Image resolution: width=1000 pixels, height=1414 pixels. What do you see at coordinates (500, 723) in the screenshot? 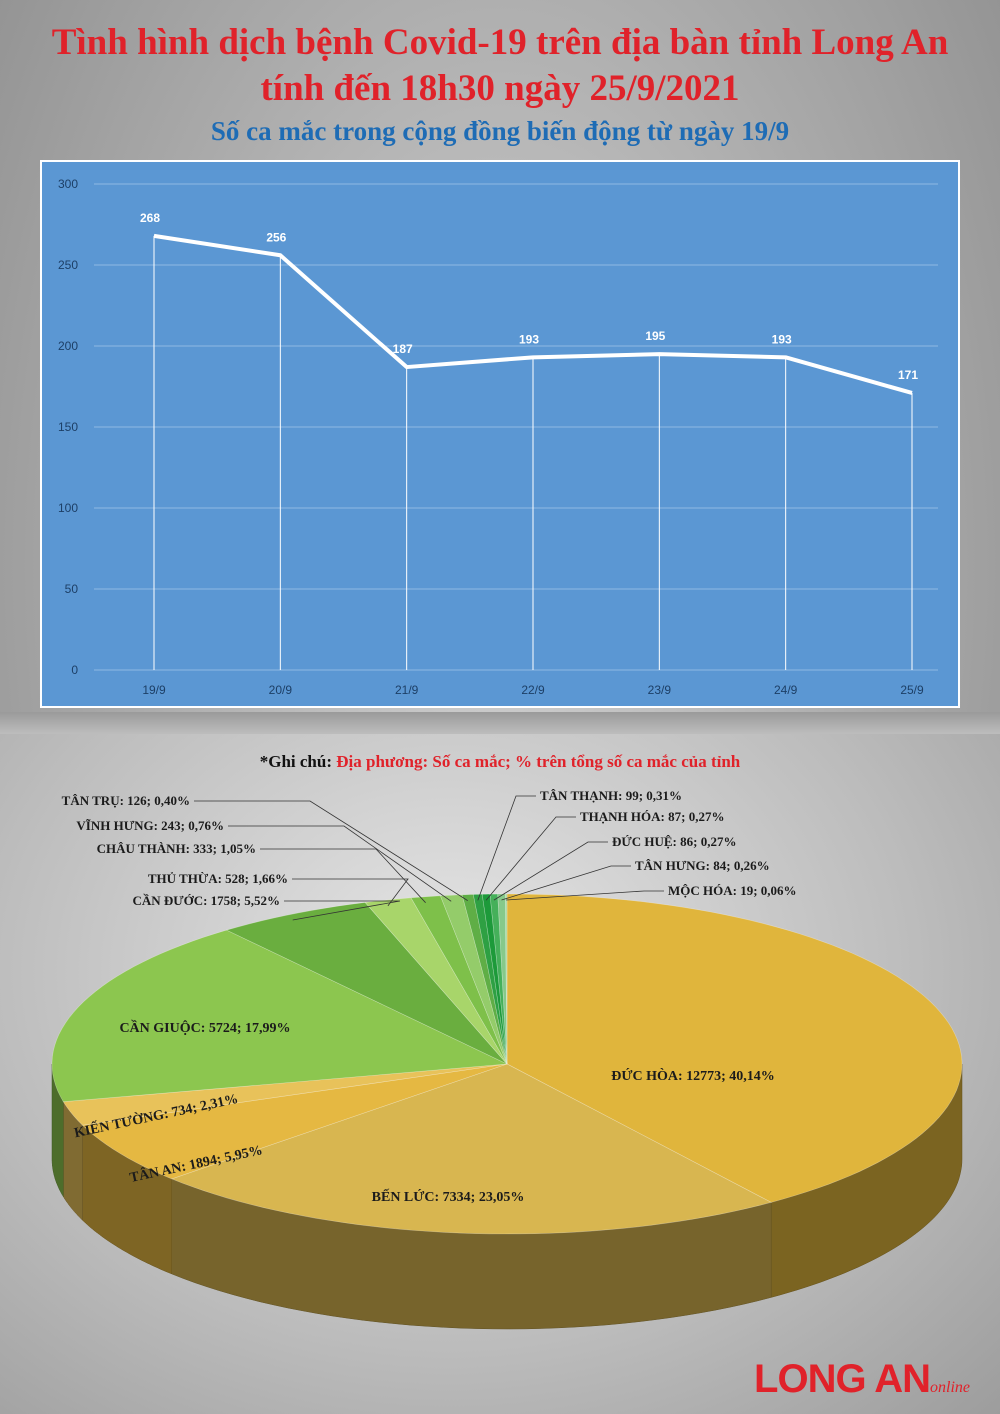
I see `divider-band` at bounding box center [500, 723].